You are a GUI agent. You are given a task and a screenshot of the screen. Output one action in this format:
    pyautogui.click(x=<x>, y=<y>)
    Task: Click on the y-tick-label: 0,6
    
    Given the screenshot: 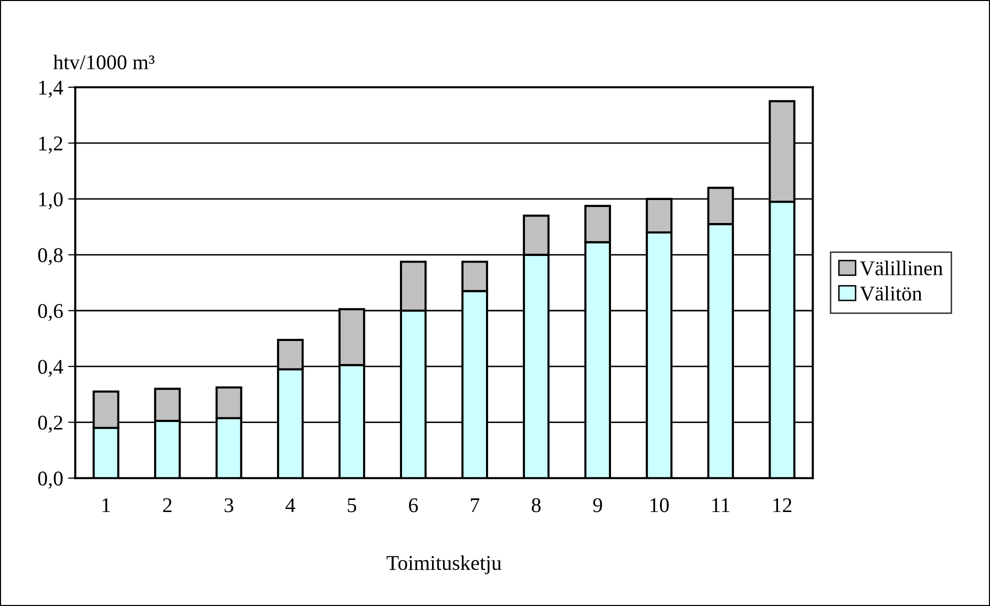 What is the action you would take?
    pyautogui.click(x=50, y=313)
    